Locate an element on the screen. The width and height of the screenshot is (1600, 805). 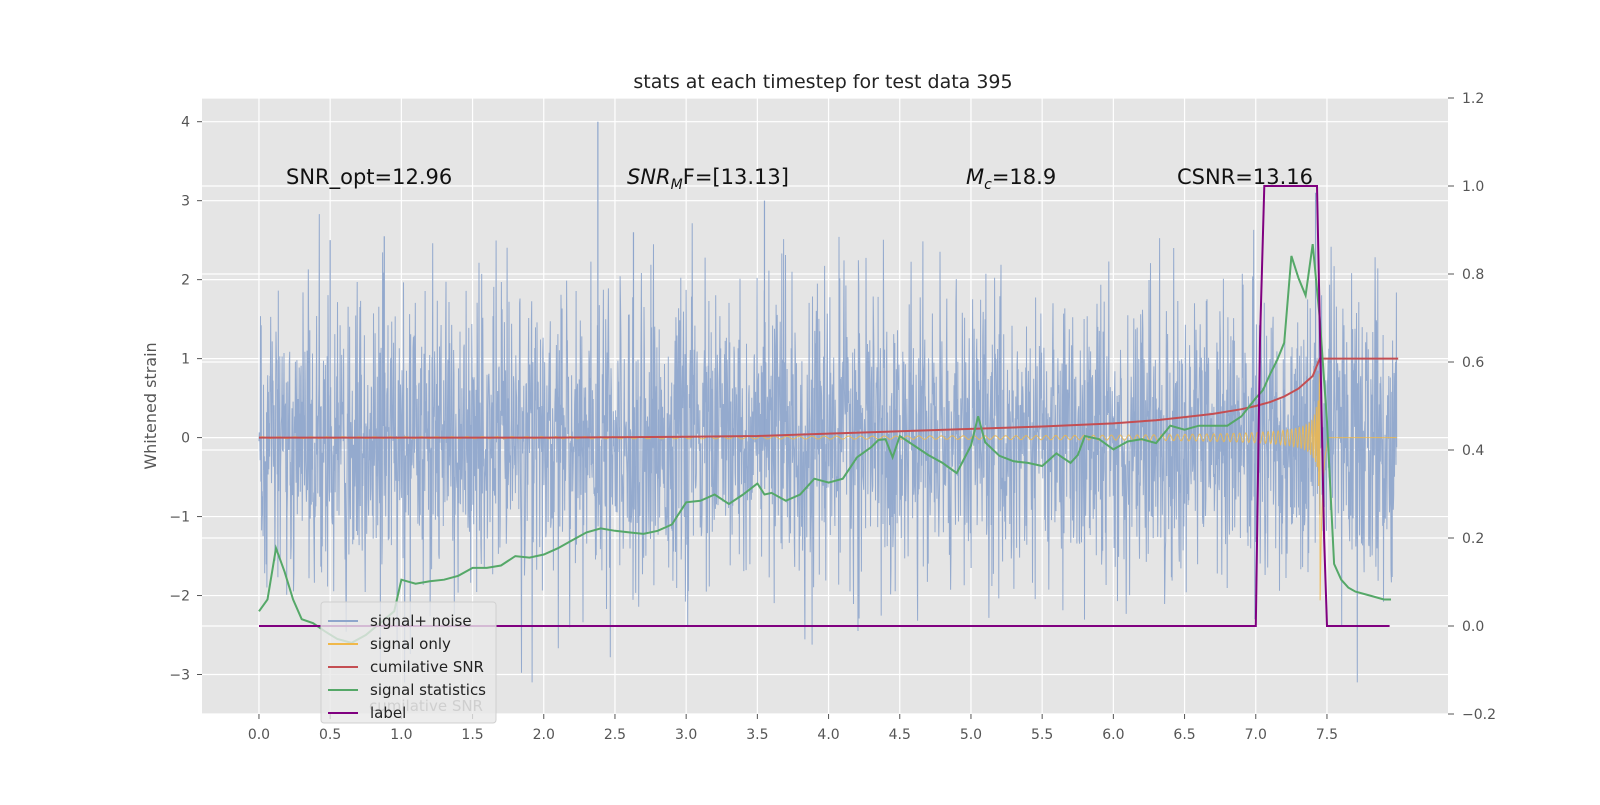
x-tick-label: 5.0 is located at coordinates (971, 735).